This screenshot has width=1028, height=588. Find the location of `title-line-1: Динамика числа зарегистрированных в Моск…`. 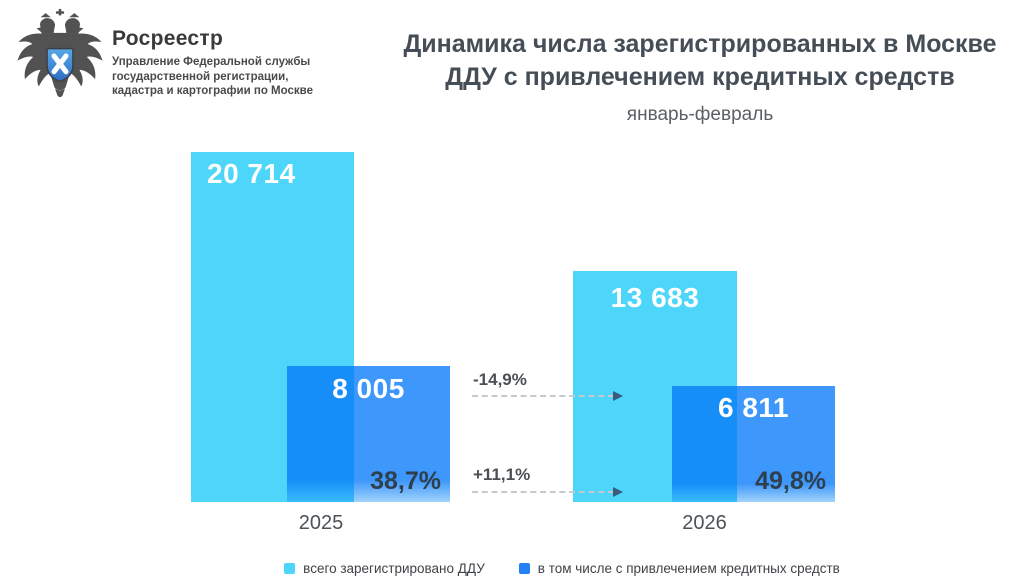

title-line-1: Динамика числа зарегистрированных в Моск… is located at coordinates (700, 44).